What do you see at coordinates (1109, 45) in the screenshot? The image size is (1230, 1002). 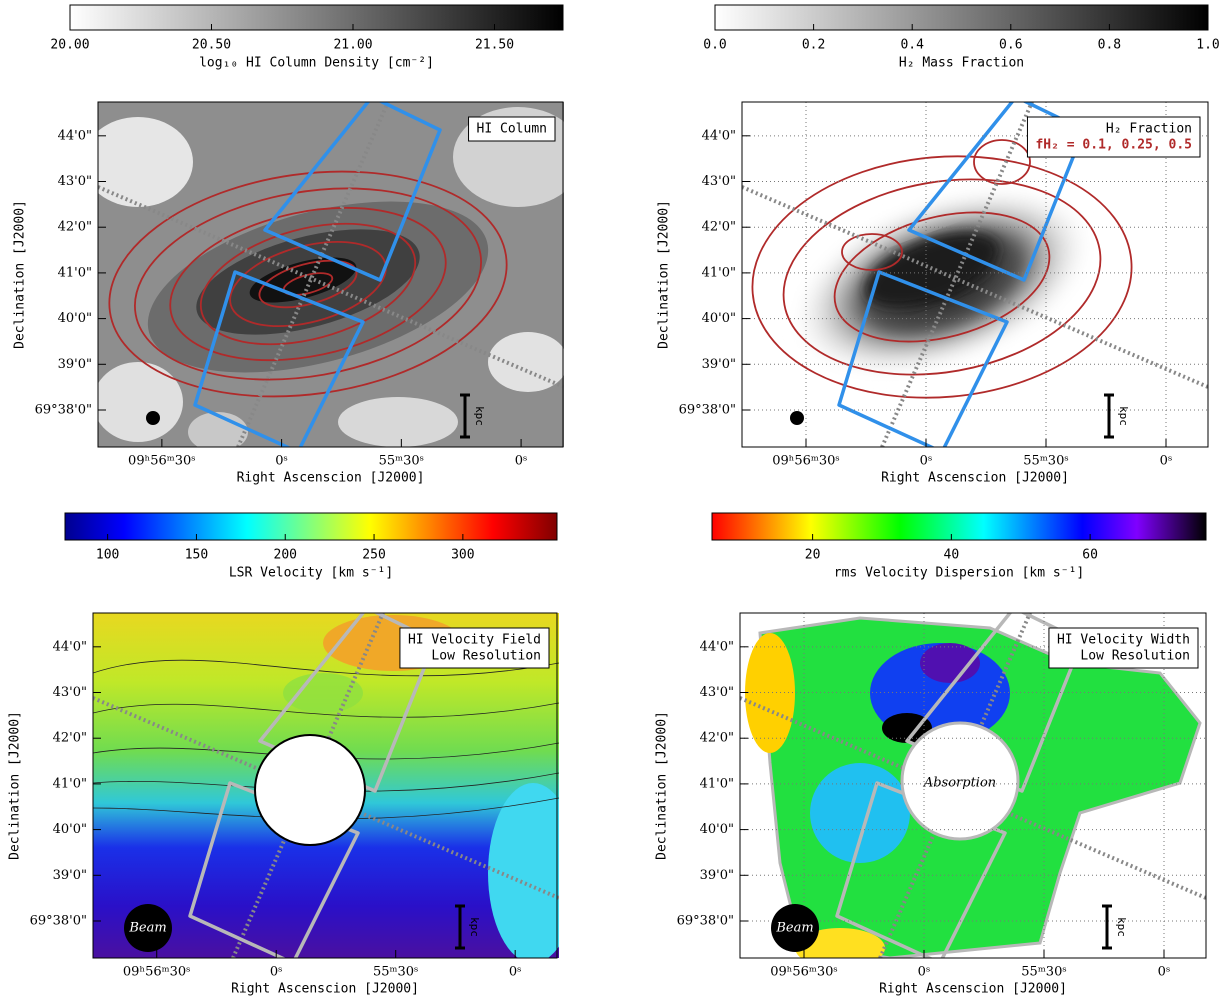 I see `colorbar-tick-label: 0.8` at bounding box center [1109, 45].